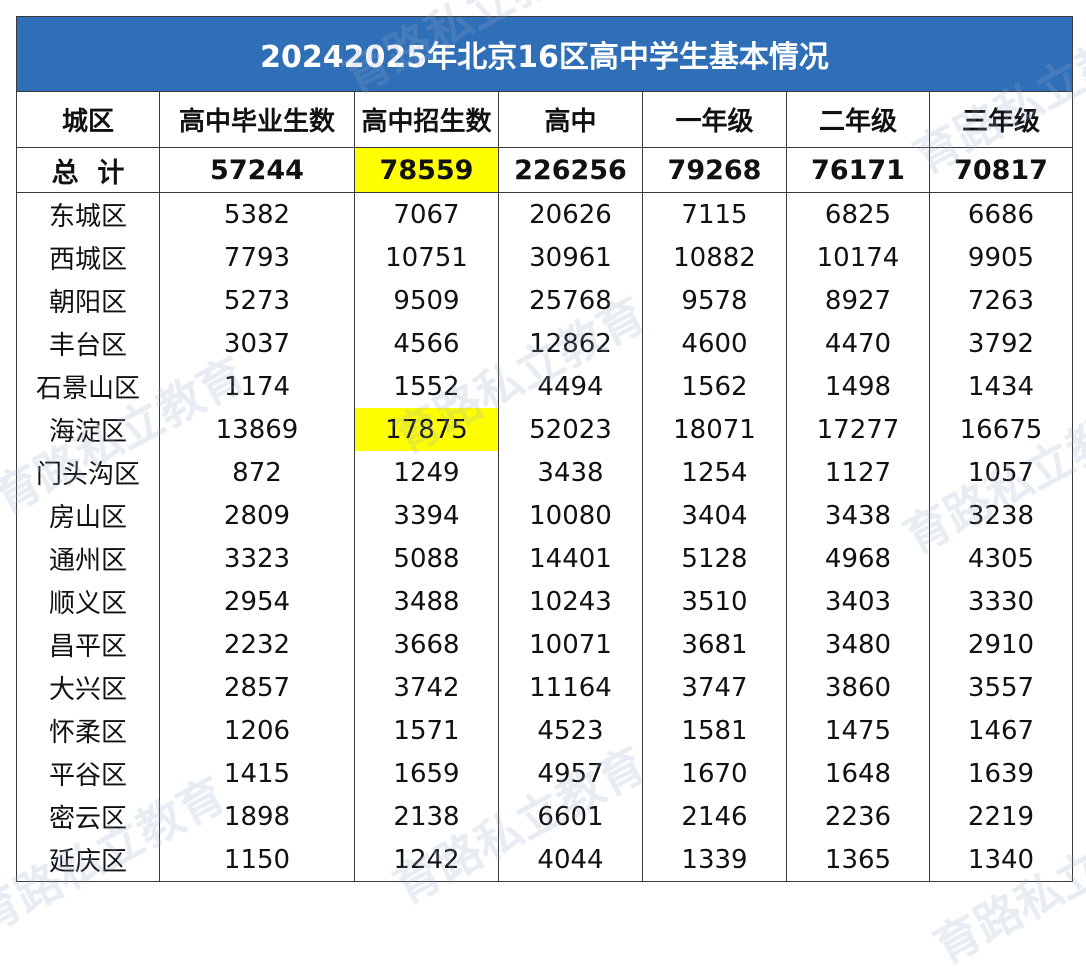 This screenshot has height=977, width=1086. Describe the element at coordinates (545, 300) in the screenshot. I see `table-row: 朝阳区 5273 9509 25768 9578 8927 7263` at that location.